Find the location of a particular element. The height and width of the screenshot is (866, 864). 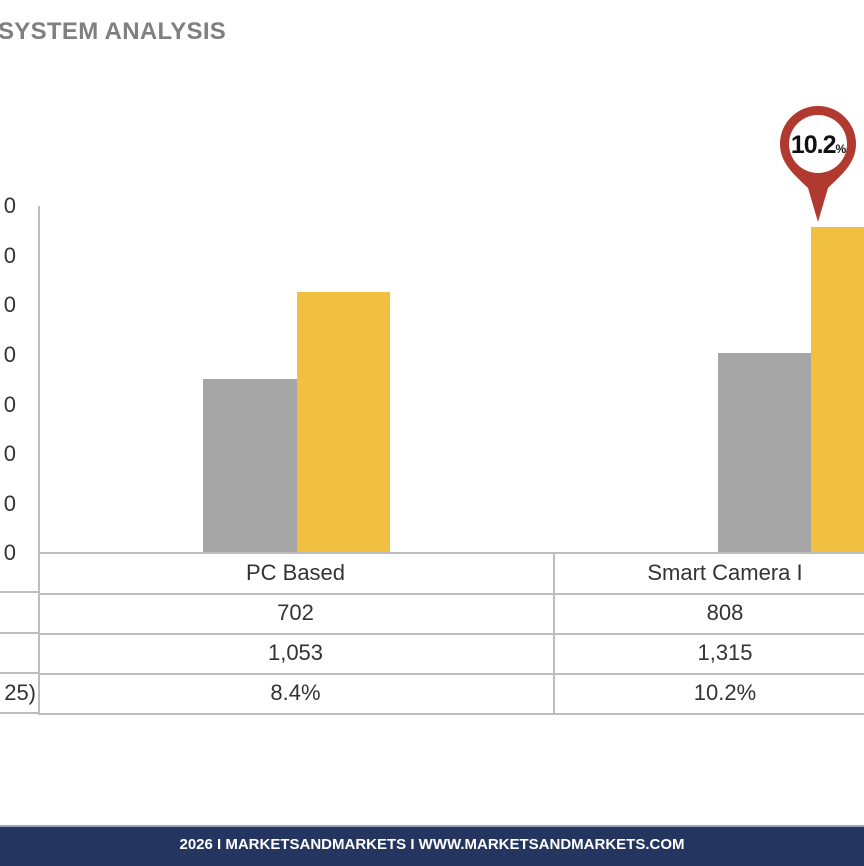

table-row: 25) 8.4% 10.2% is located at coordinates (434, 694).